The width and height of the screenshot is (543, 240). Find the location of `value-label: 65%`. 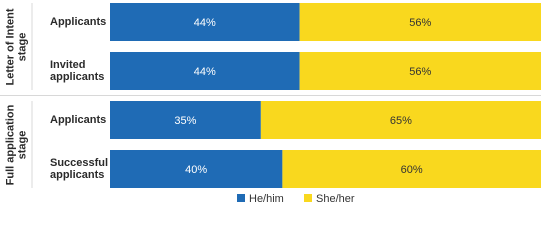

value-label: 65% is located at coordinates (401, 121).